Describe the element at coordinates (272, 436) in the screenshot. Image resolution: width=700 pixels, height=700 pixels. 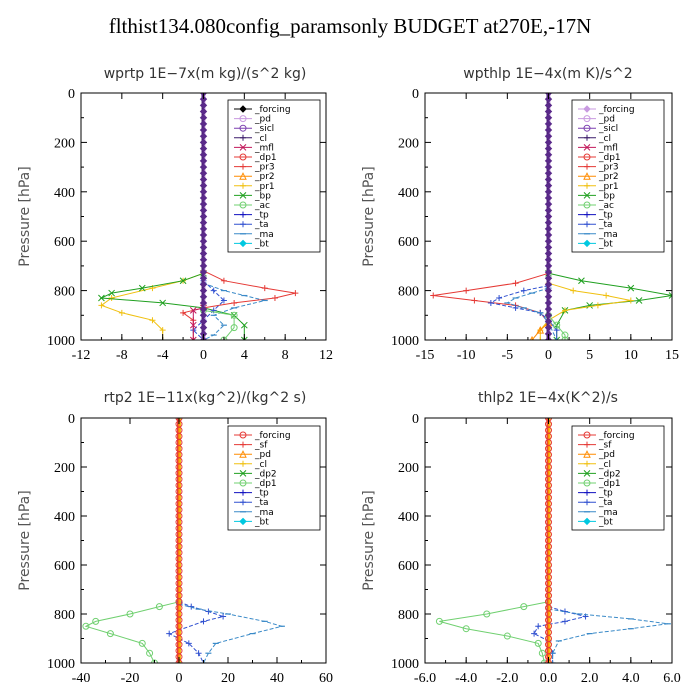
I see `legend-label: _forcing` at that location.